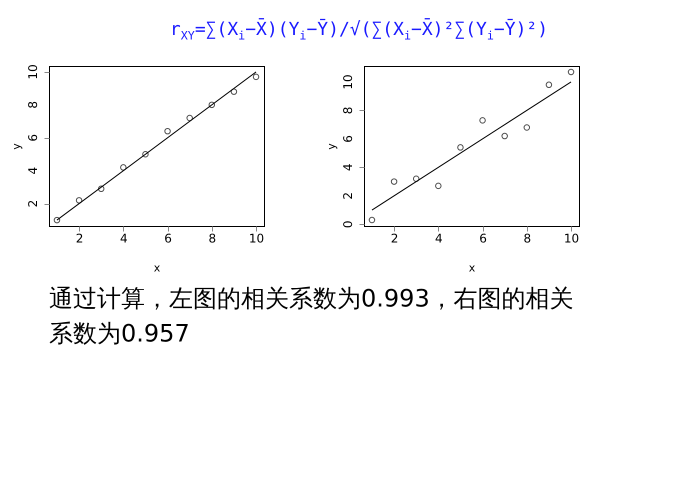 The image size is (693, 483). Describe the element at coordinates (311, 316) in the screenshot. I see `text: 通过计算，左图的相关系数为0.993，右图的相关系数为0.957` at that location.